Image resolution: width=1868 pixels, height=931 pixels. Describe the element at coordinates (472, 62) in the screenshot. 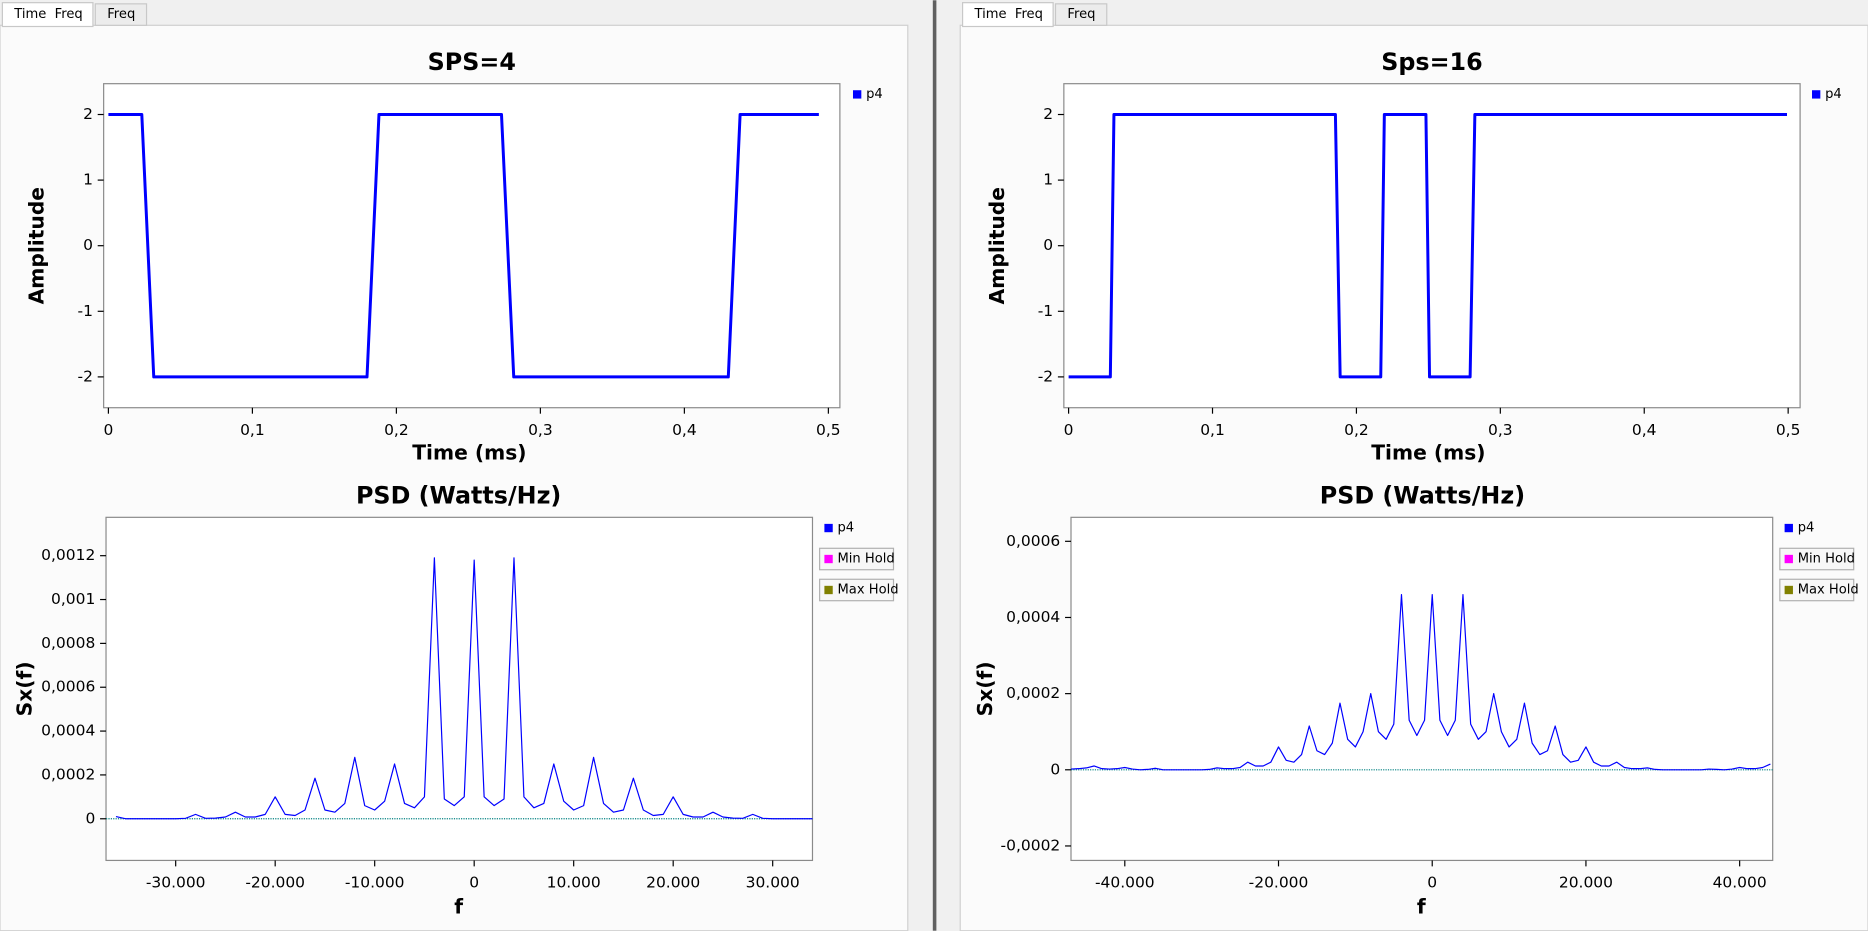

I see `chart-title: SPS=4` at that location.